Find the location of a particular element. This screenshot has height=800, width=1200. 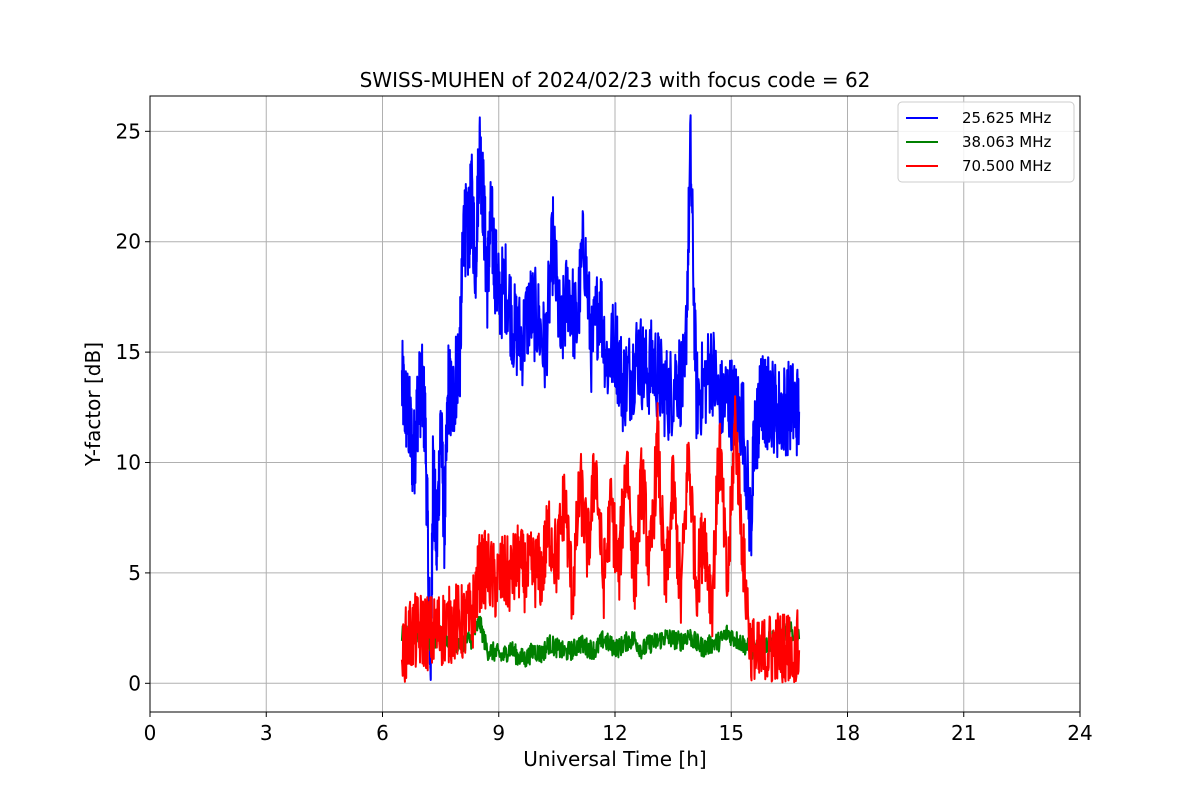

x-axis-title: Universal Time [h] is located at coordinates (614, 759).